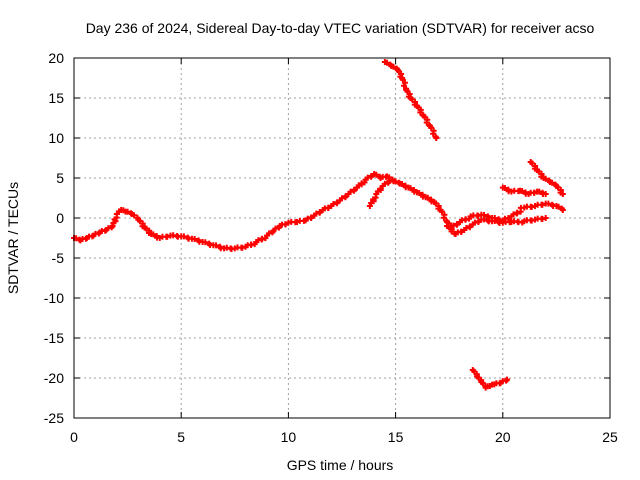 The width and height of the screenshot is (640, 480). What do you see at coordinates (503, 437) in the screenshot?
I see `x-tick-label: 20` at bounding box center [503, 437].